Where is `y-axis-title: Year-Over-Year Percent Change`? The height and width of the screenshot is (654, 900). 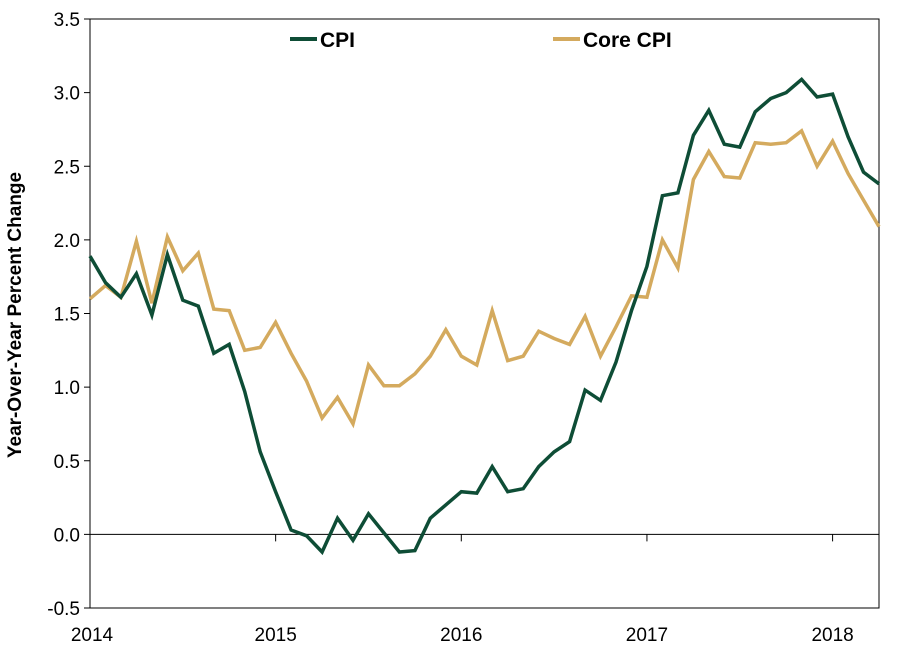
y-axis-title: Year-Over-Year Percent Change is located at coordinates (15, 315).